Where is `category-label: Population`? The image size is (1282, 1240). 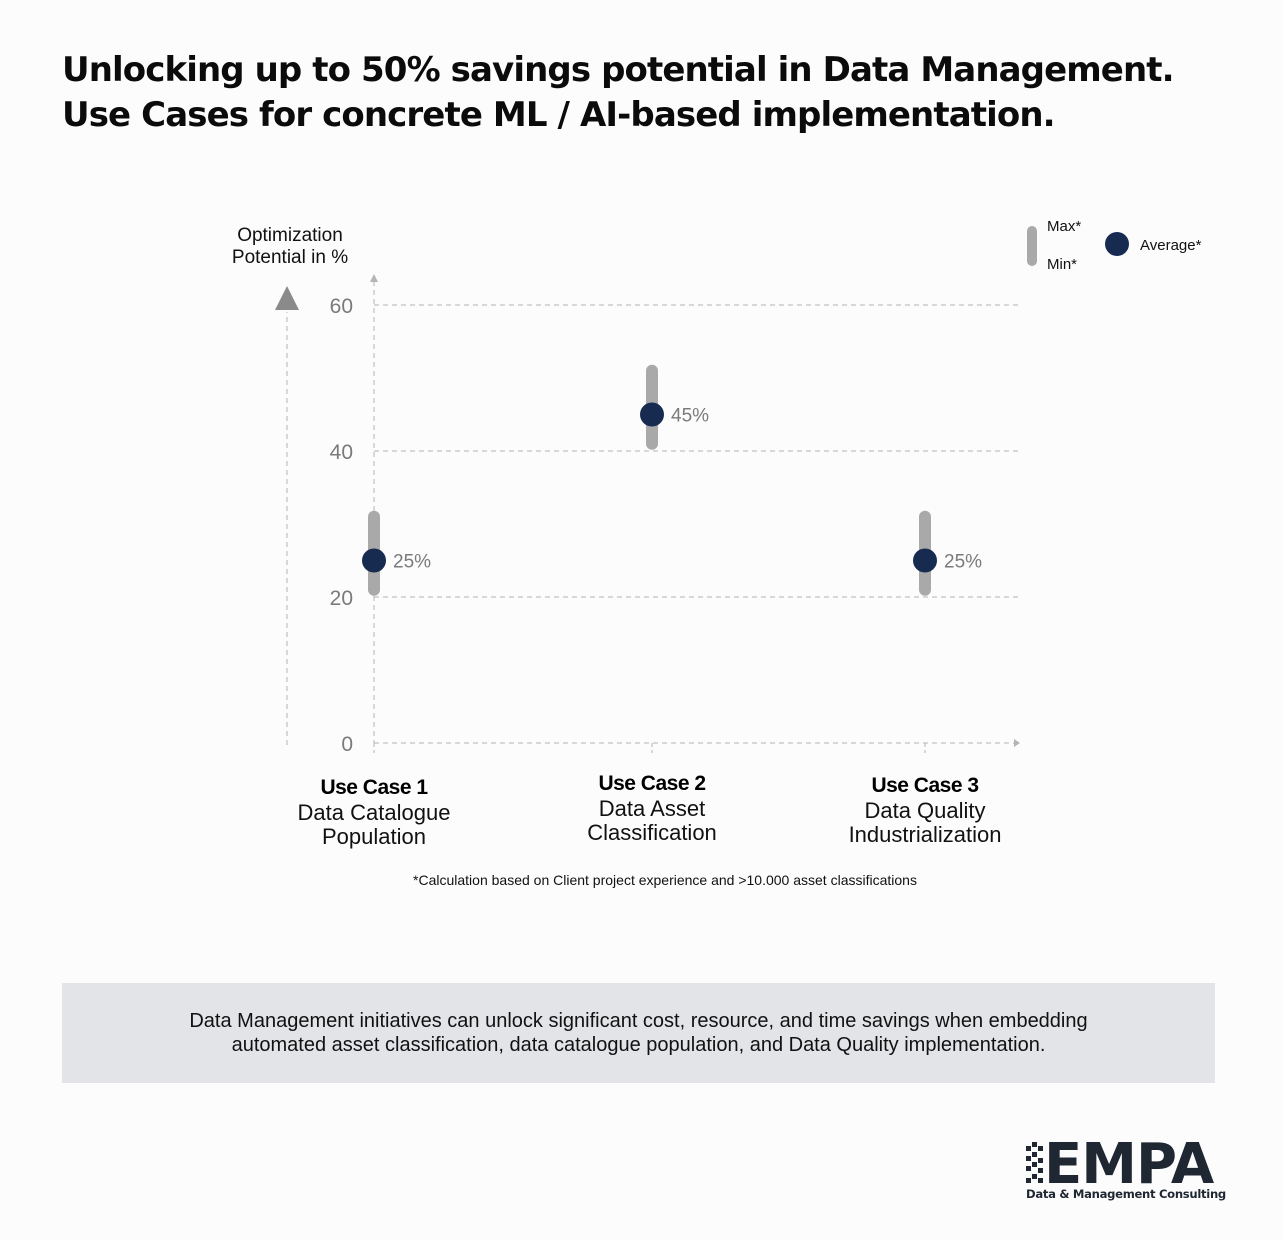
category-label: Population is located at coordinates (374, 836).